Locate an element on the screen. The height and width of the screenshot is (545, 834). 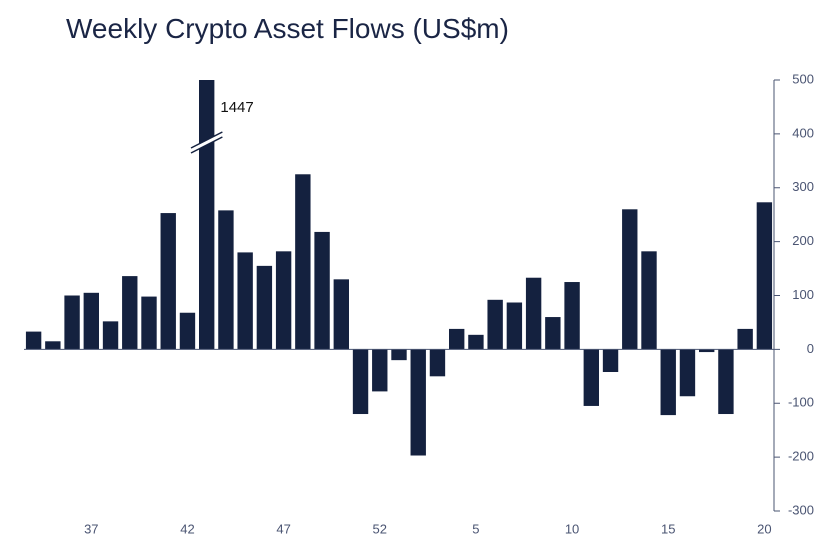
x-tick-label: 52 is located at coordinates (380, 528).